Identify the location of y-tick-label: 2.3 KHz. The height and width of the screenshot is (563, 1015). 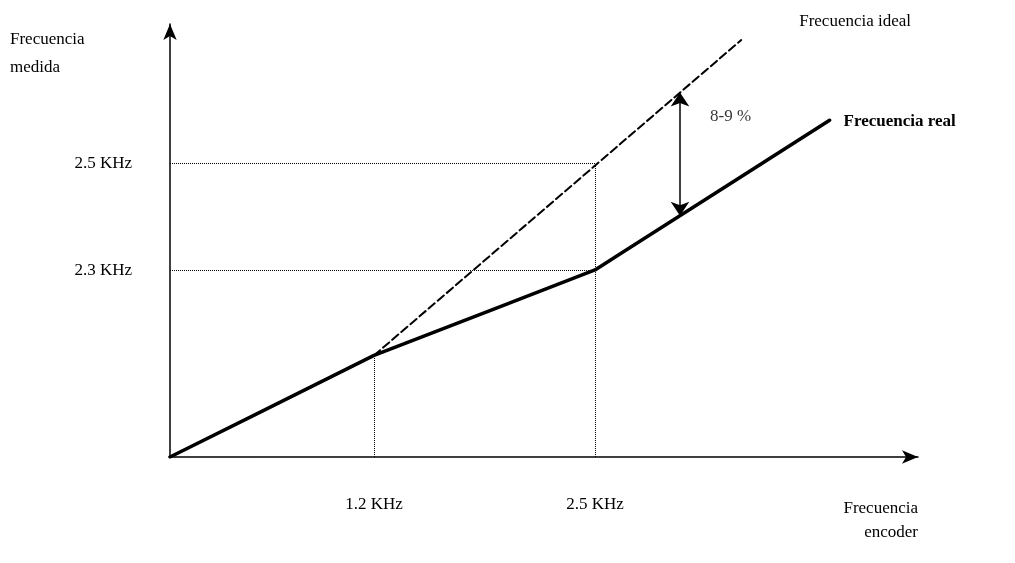
(103, 270).